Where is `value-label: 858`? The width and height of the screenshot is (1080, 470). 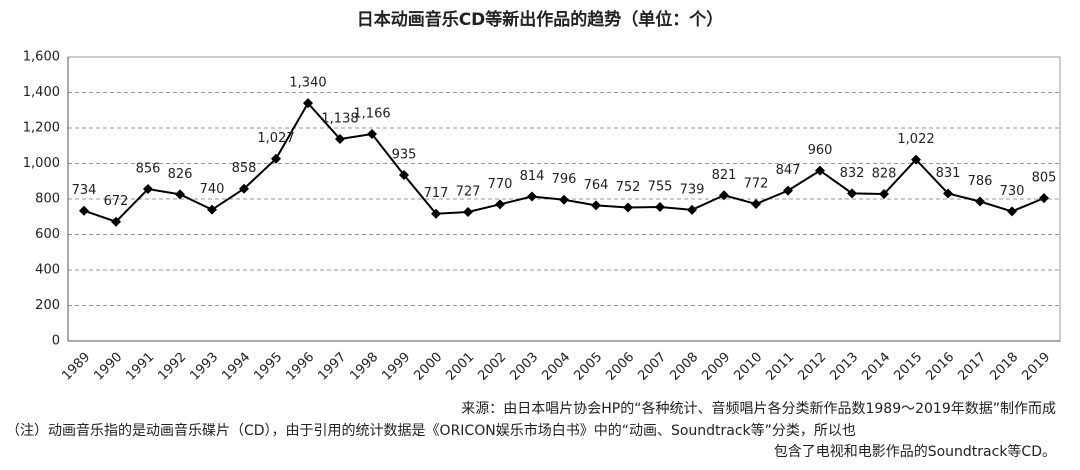 value-label: 858 is located at coordinates (244, 168).